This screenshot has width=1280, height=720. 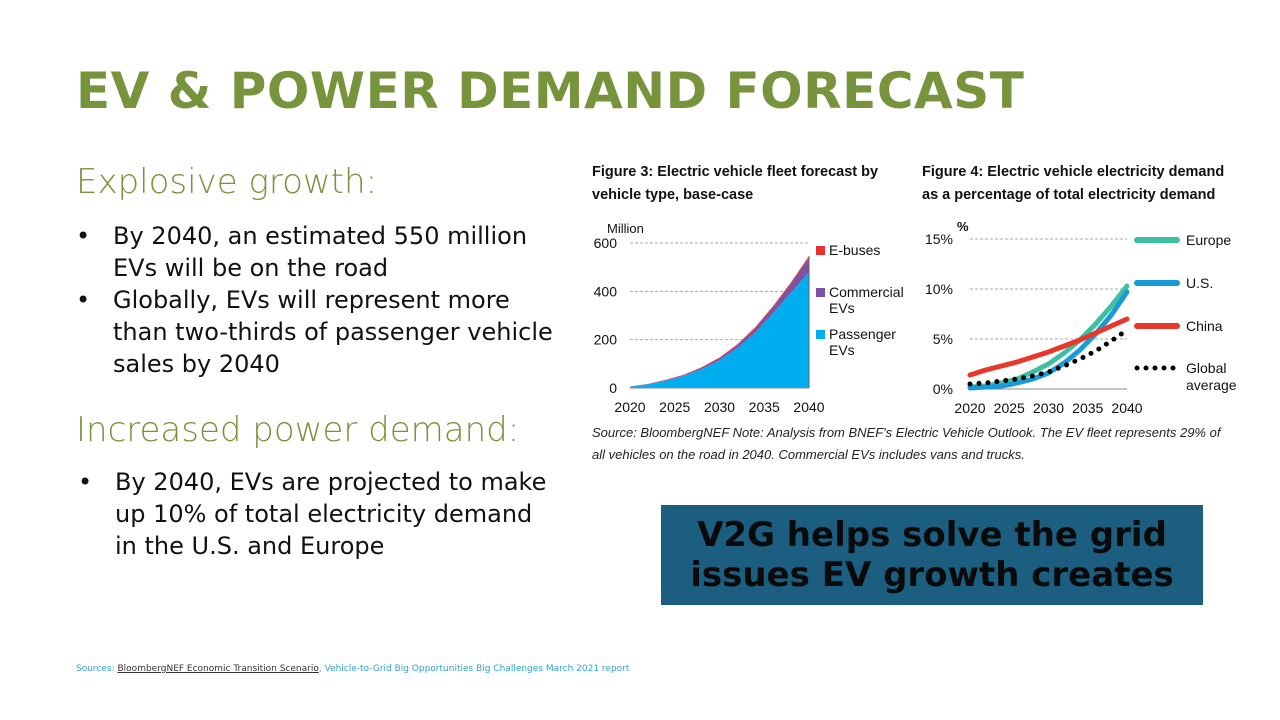 I want to click on legend-label: U.S., so click(x=1199, y=283).